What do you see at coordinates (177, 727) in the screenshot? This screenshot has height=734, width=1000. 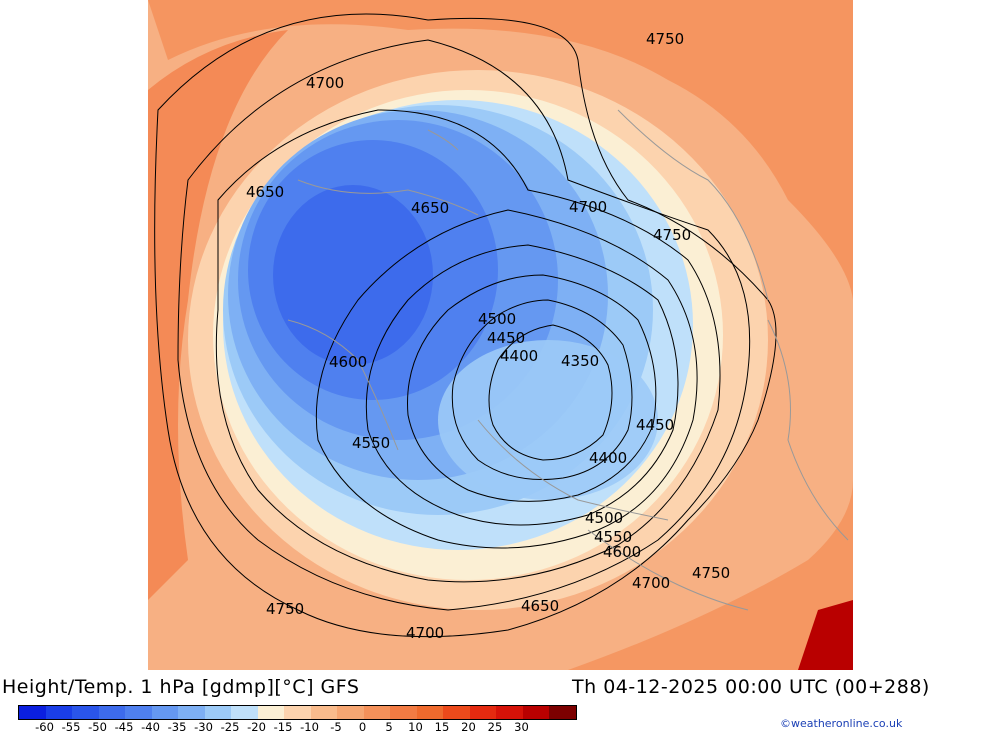 I see `color-scale-tick-label: -35` at bounding box center [177, 727].